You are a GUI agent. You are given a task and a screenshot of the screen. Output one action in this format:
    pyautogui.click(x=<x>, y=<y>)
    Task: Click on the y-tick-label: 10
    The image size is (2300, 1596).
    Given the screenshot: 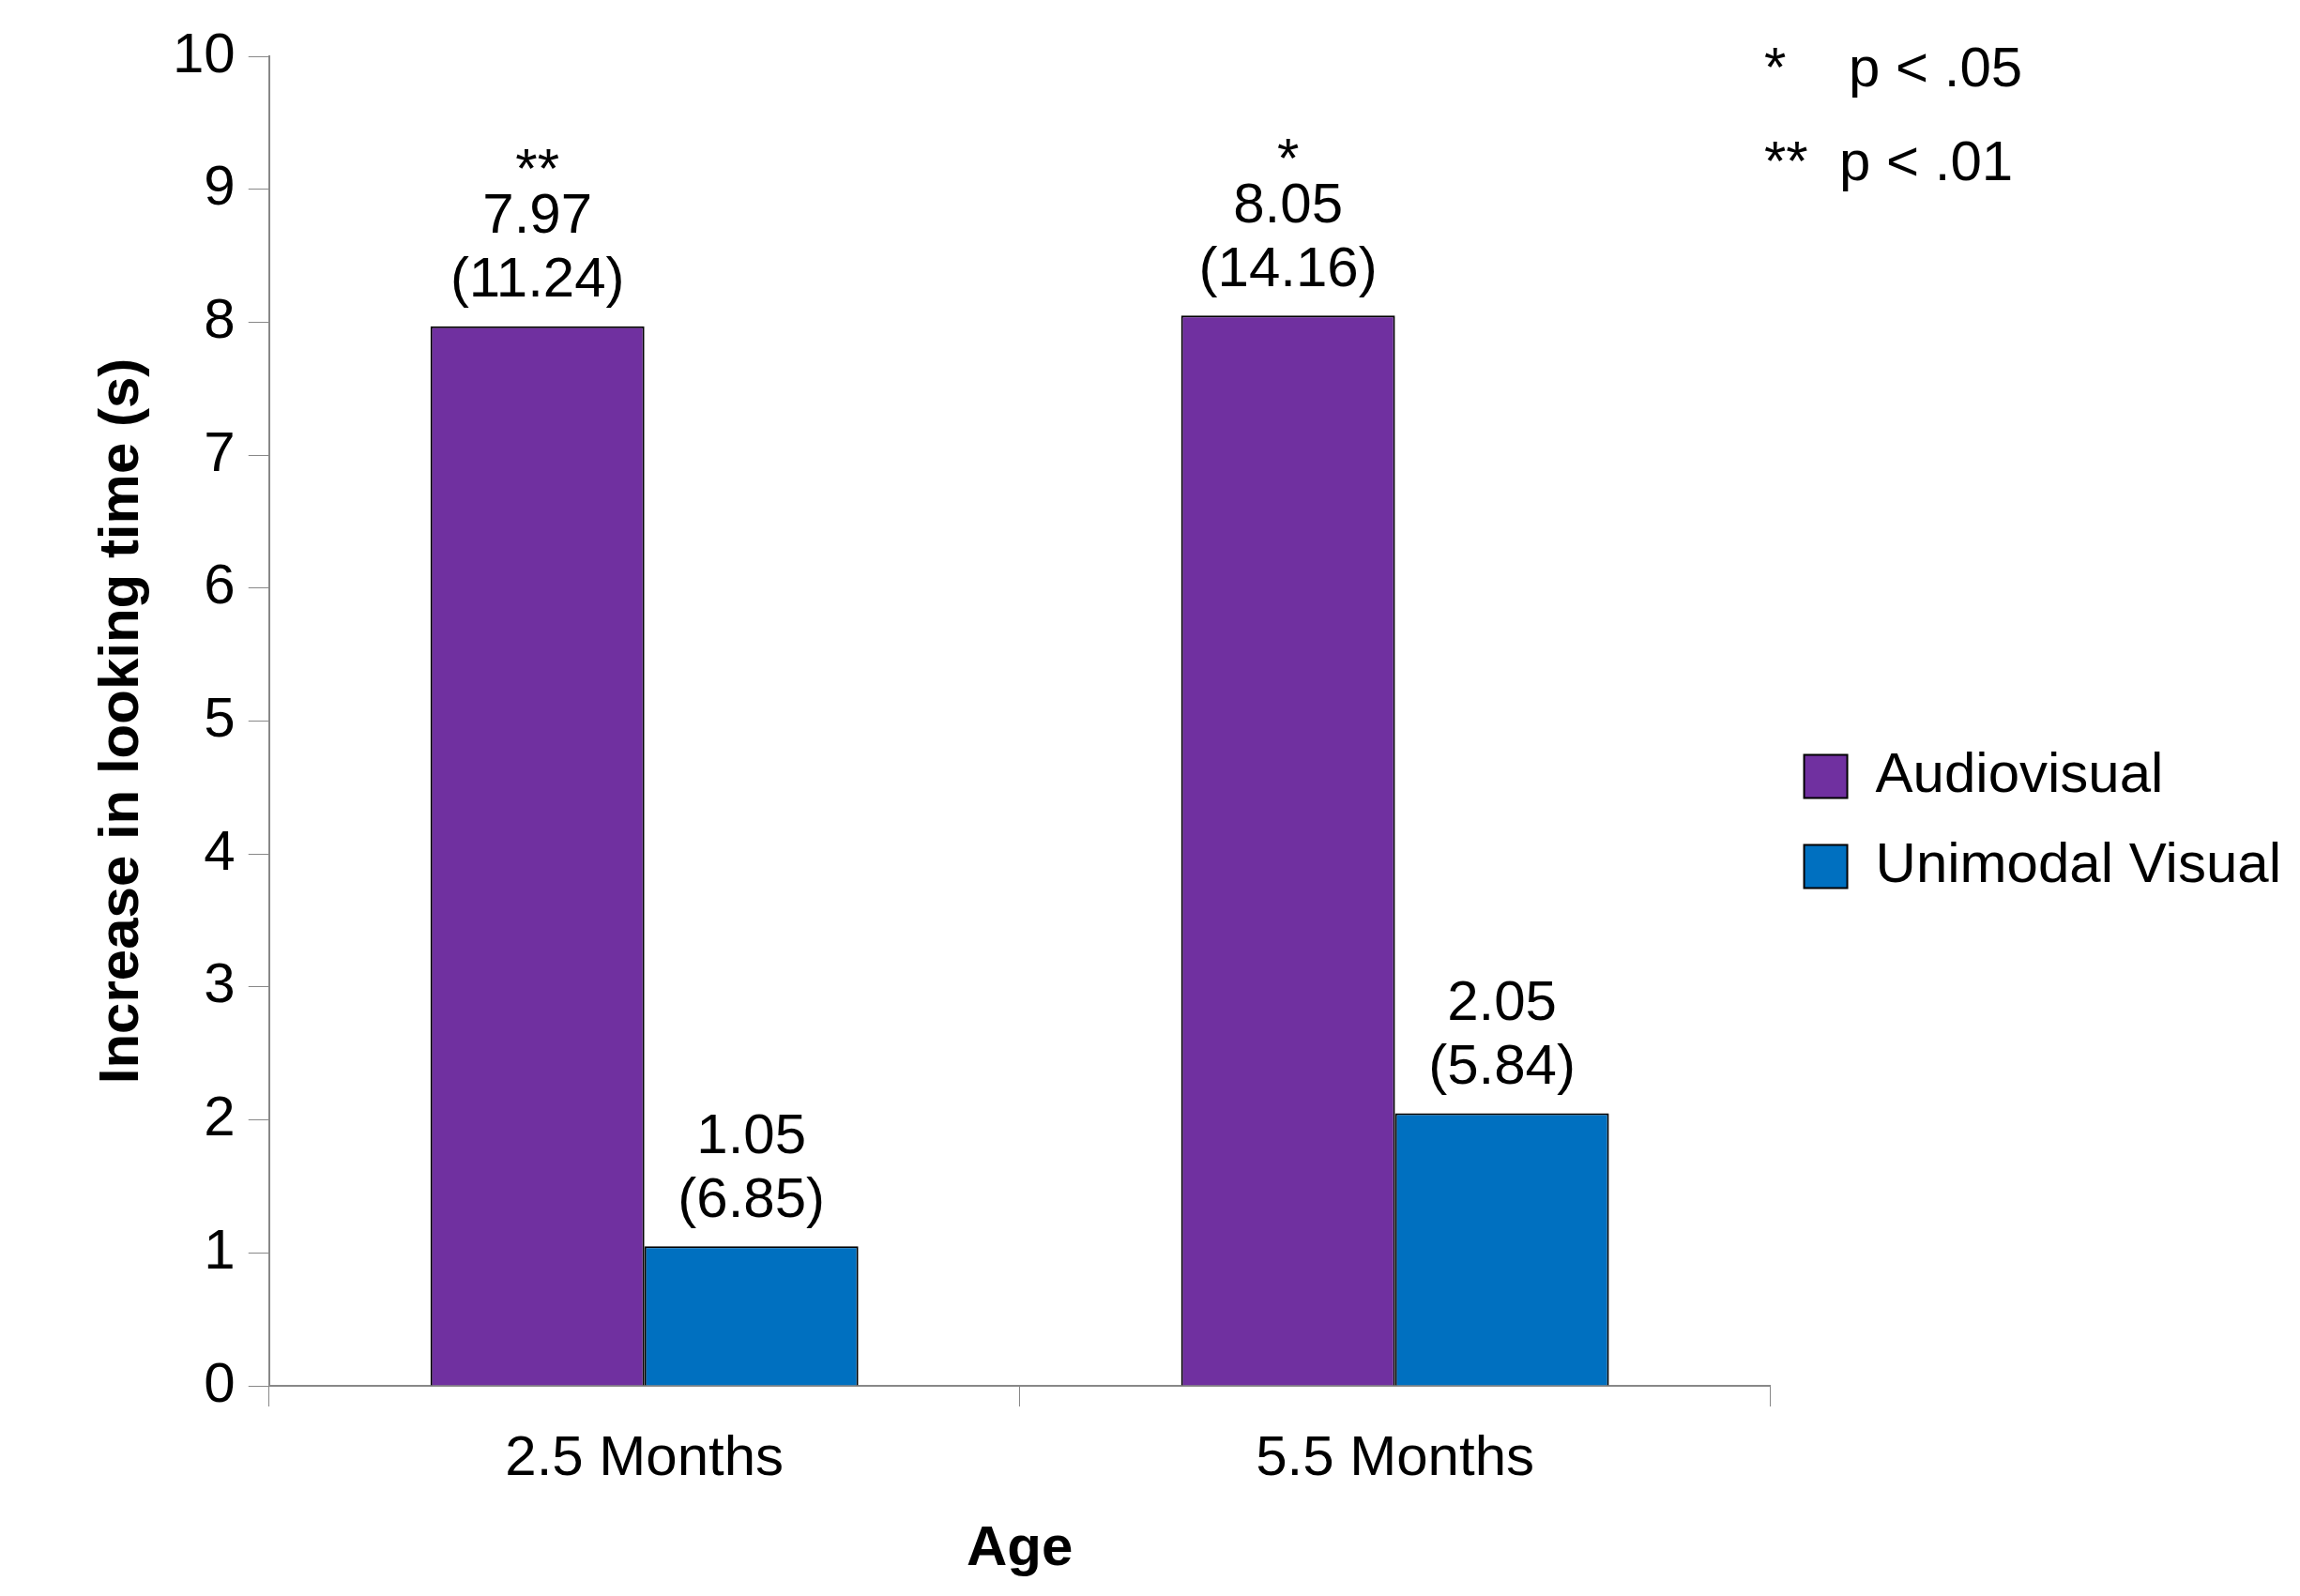 What is the action you would take?
    pyautogui.click(x=204, y=52)
    